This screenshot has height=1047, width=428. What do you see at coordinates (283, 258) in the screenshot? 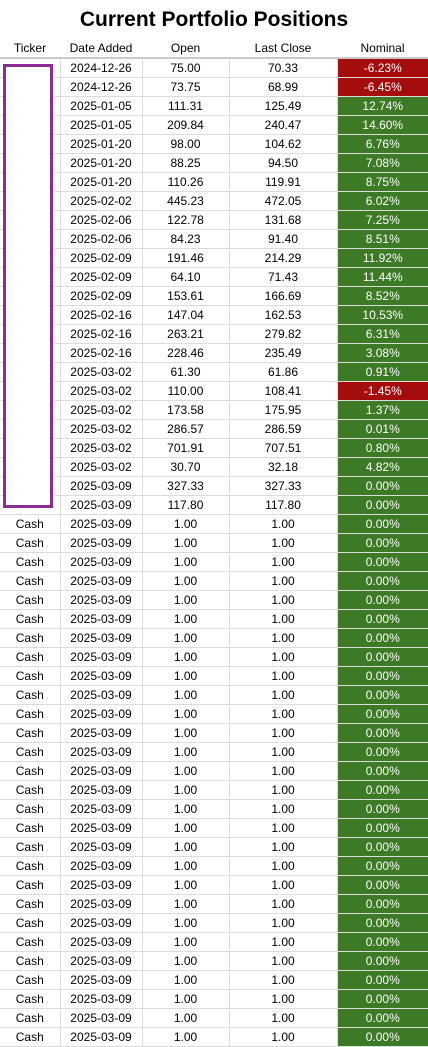
I see `last-close-cell: 214.29` at bounding box center [283, 258].